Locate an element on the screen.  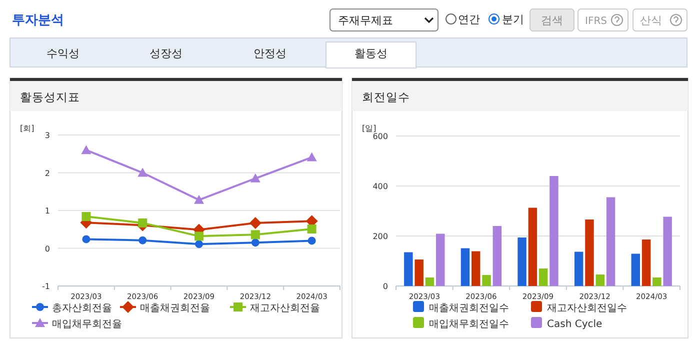
legend-label: 매입채무회전율 is located at coordinates (87, 324).